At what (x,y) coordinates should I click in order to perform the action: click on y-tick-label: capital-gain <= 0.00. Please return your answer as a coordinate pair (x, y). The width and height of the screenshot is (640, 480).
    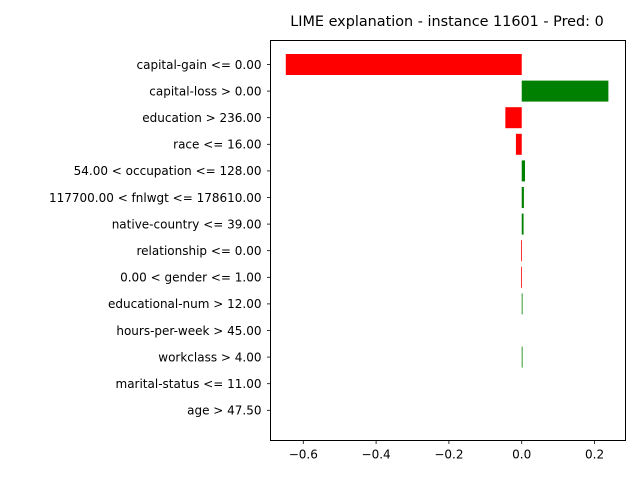
    Looking at the image, I should click on (199, 65).